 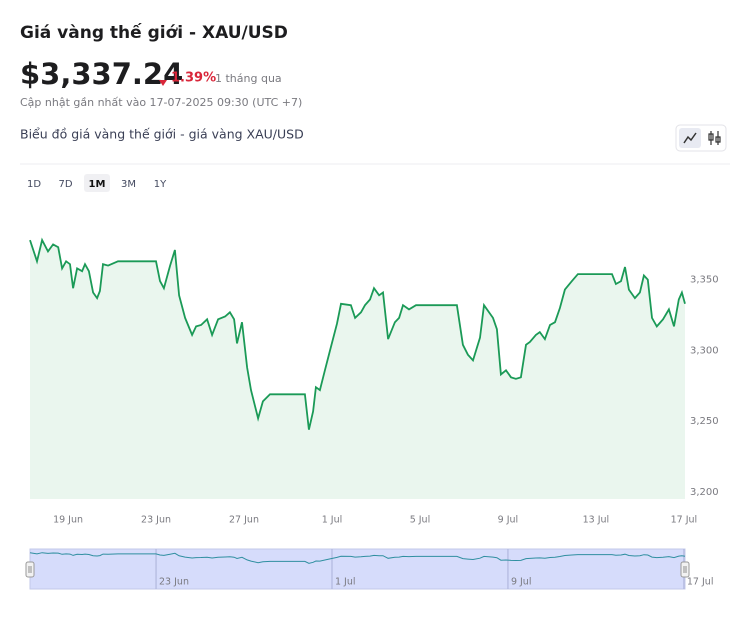 I want to click on x-tick-label: 23 Jun, so click(x=156, y=520).